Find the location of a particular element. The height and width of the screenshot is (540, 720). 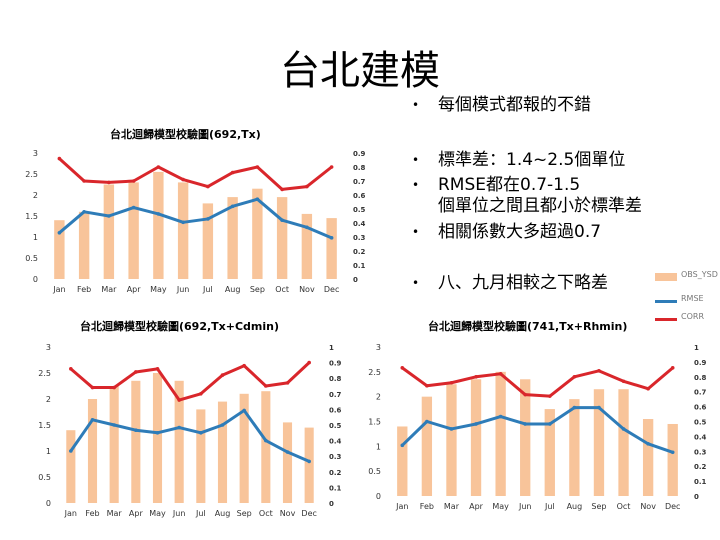

y2-tick-label: 1 is located at coordinates (331, 348).